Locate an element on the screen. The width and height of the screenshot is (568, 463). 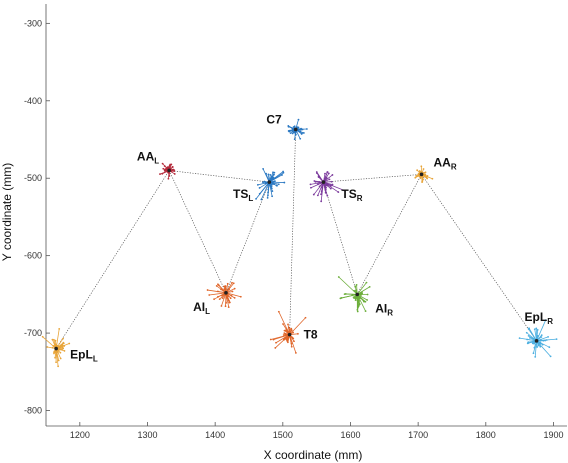
landmark-cluster-t8 is located at coordinates (288, 332).